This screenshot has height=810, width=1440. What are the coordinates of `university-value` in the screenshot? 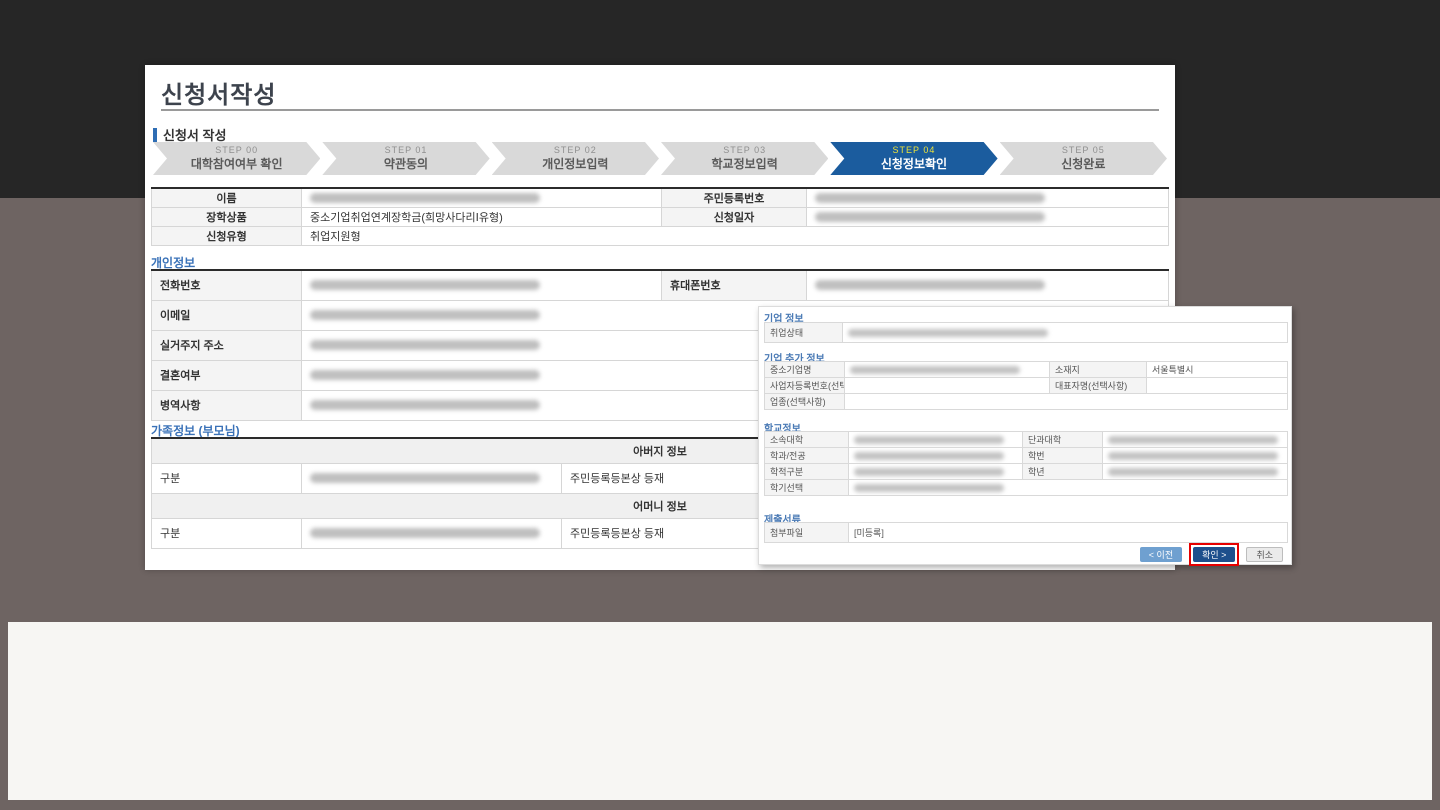 It's located at (935, 439).